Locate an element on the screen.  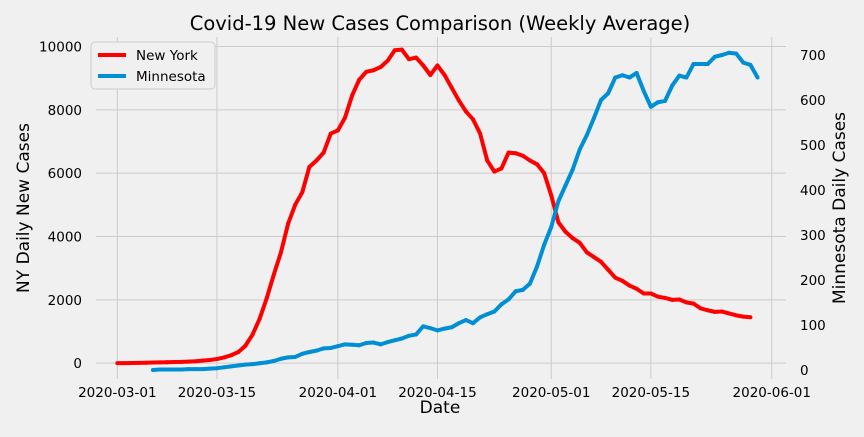
y-axis-right-label: Minnesota Daily Cases is located at coordinates (840, 208).